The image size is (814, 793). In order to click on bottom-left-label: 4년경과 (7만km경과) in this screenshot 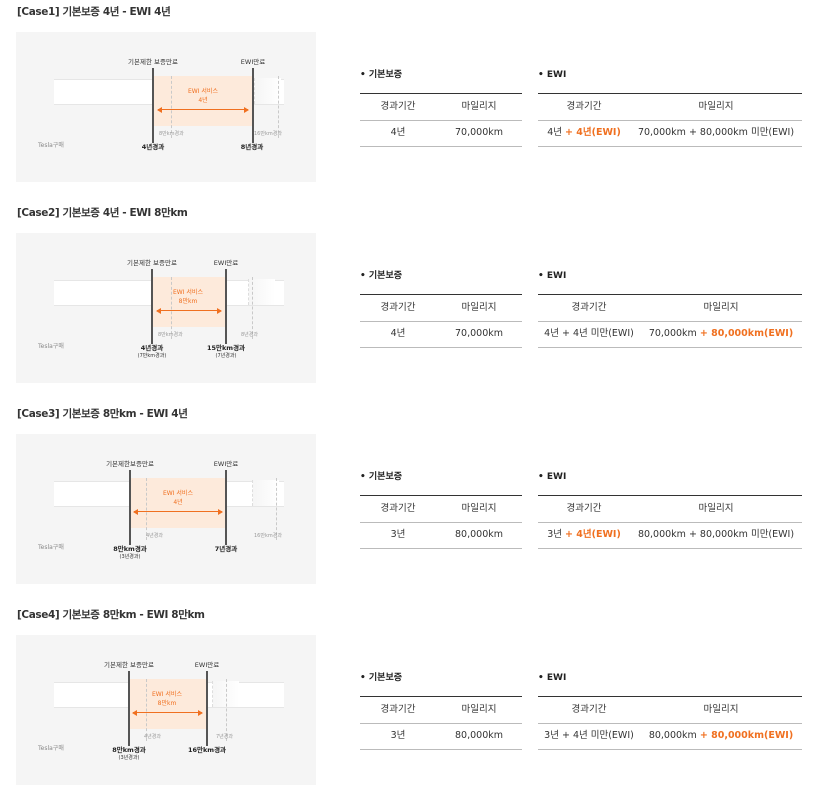, I will do `click(152, 351)`.